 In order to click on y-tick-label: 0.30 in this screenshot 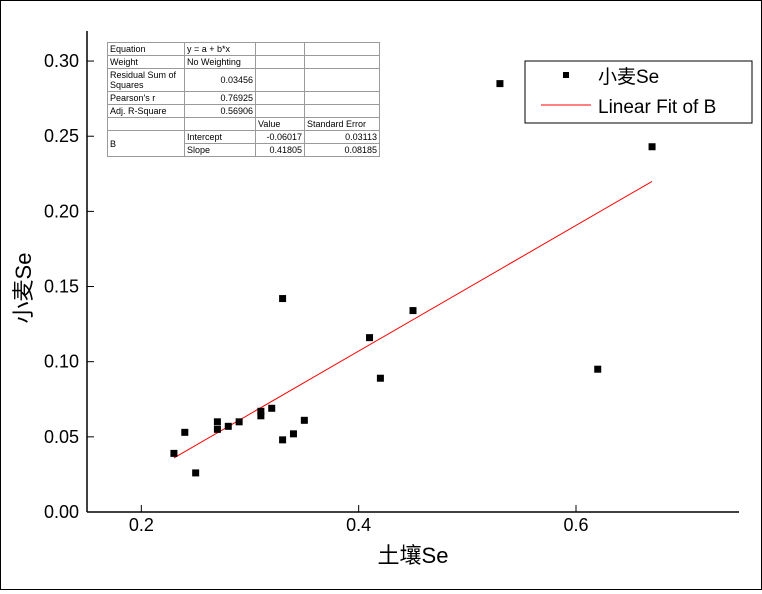, I will do `click(61, 61)`.